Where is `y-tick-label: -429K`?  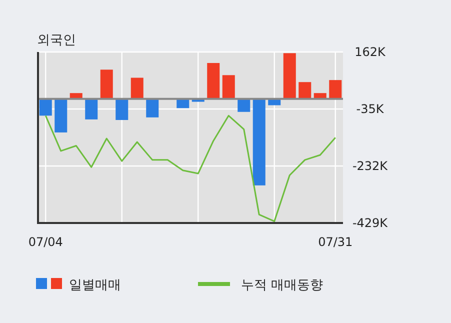
y-tick-label: -429K is located at coordinates (370, 223).